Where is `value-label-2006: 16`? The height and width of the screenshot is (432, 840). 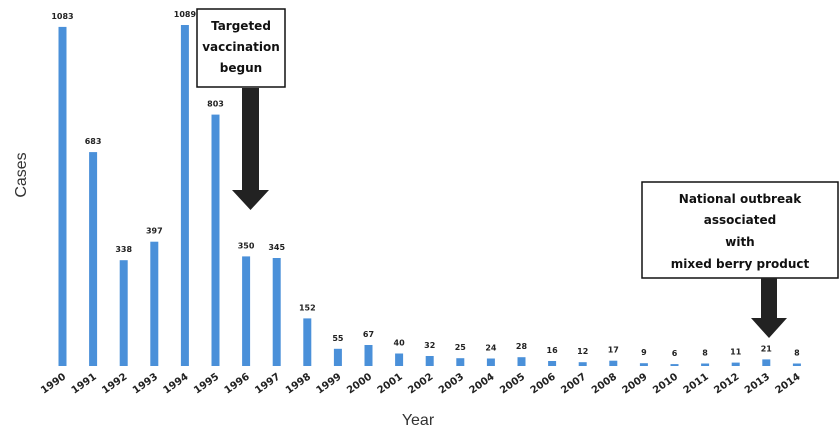
value-label-2006: 16 is located at coordinates (553, 350).